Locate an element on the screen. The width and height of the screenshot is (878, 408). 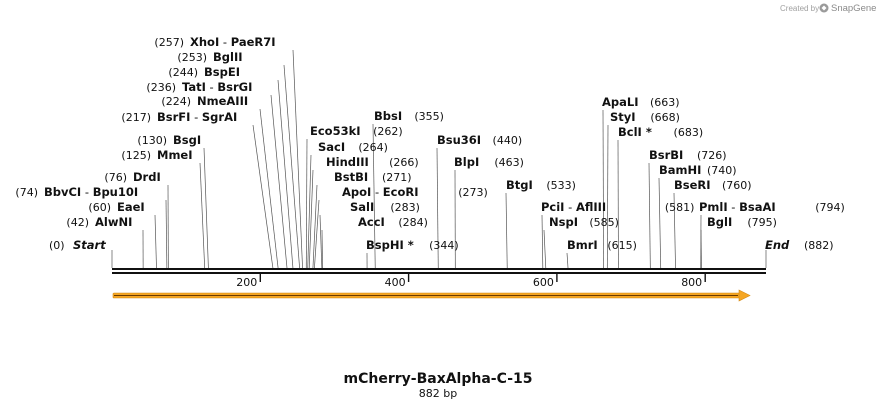
enzyme-site: StyI (668) is located at coordinates (645, 117).